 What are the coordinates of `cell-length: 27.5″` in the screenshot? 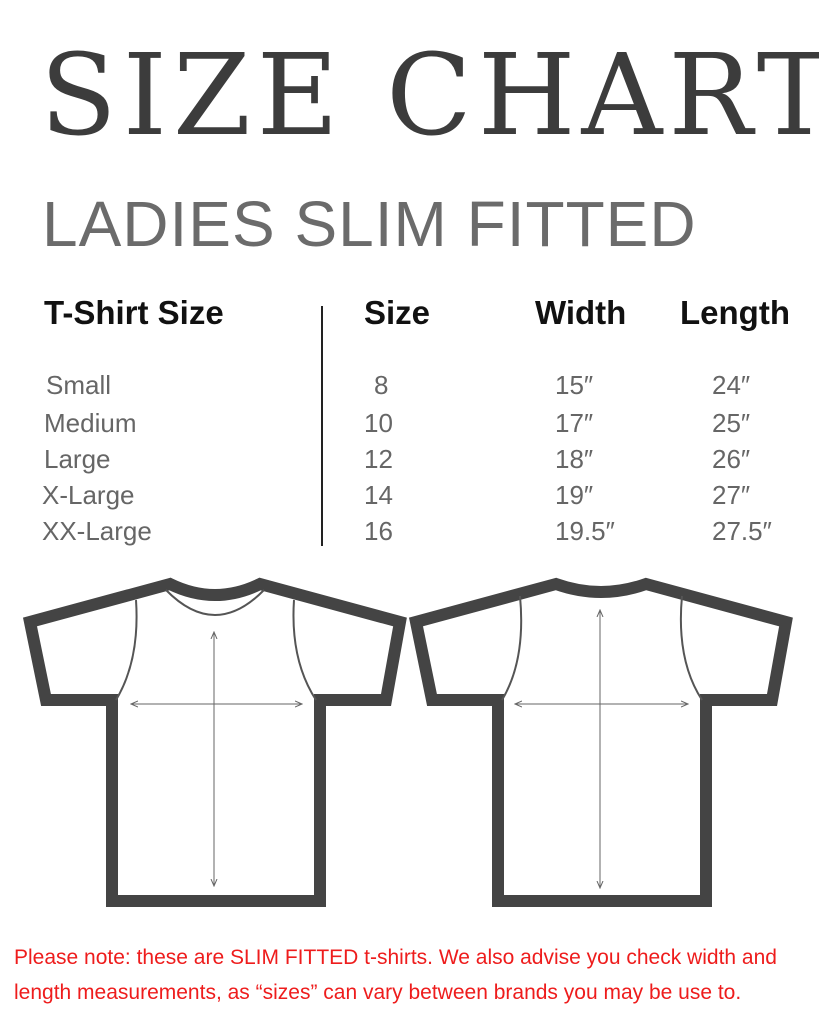 It's located at (742, 531).